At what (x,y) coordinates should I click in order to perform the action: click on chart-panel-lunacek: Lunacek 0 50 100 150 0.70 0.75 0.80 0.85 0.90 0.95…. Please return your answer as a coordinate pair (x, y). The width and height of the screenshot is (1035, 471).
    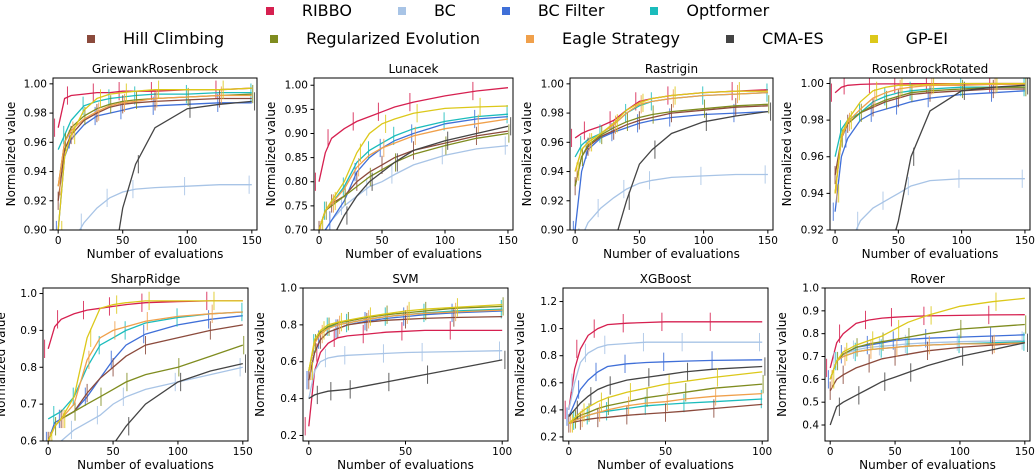
    Looking at the image, I should click on (391, 161).